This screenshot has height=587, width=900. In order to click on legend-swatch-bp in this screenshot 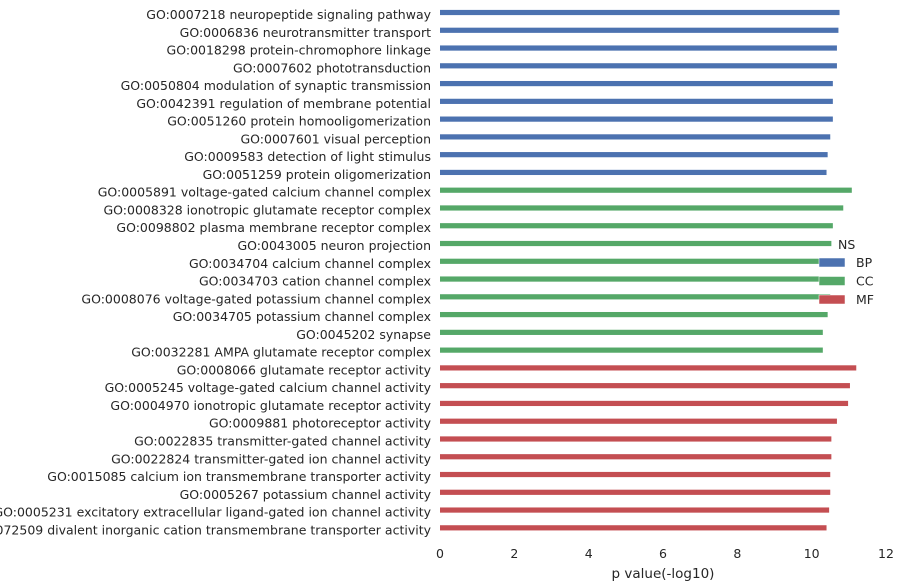, I will do `click(832, 262)`.